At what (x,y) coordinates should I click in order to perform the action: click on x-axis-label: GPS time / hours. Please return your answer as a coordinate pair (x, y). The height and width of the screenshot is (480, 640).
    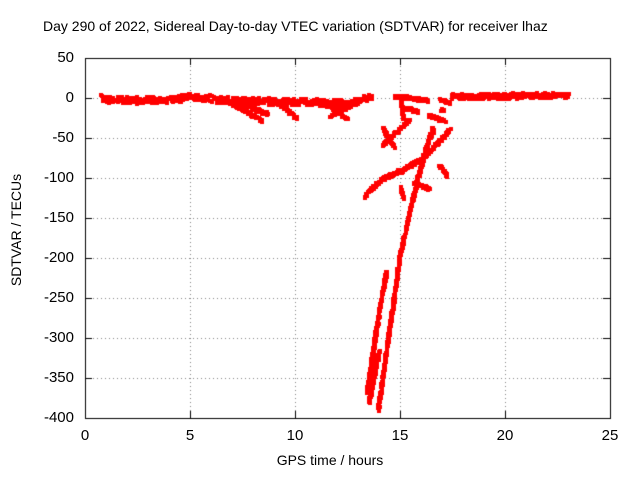
    Looking at the image, I should click on (330, 460).